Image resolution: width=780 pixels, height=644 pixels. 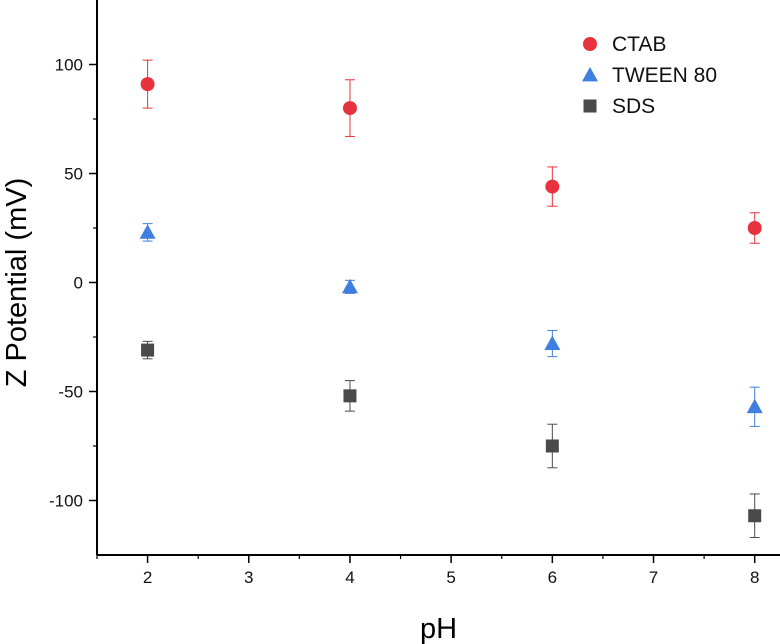 I want to click on legend-ctab-marker, so click(x=590, y=44).